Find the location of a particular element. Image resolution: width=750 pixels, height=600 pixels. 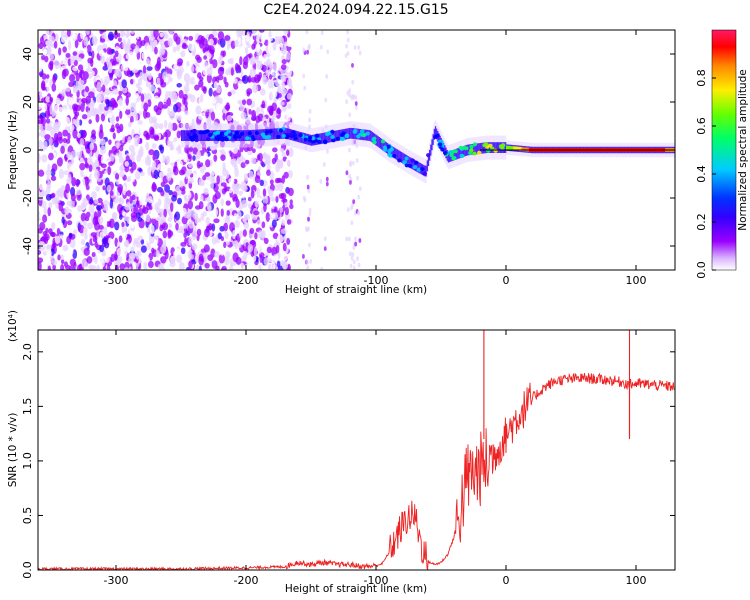

ridge-core is located at coordinates (514, 148).